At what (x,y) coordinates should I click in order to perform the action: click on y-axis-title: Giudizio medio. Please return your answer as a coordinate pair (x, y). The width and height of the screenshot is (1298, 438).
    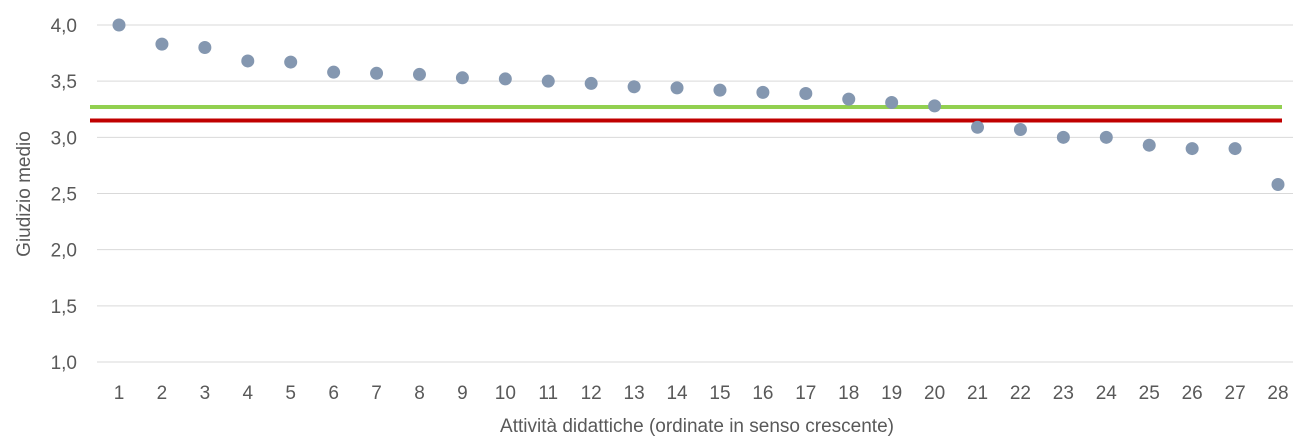
    Looking at the image, I should click on (24, 194).